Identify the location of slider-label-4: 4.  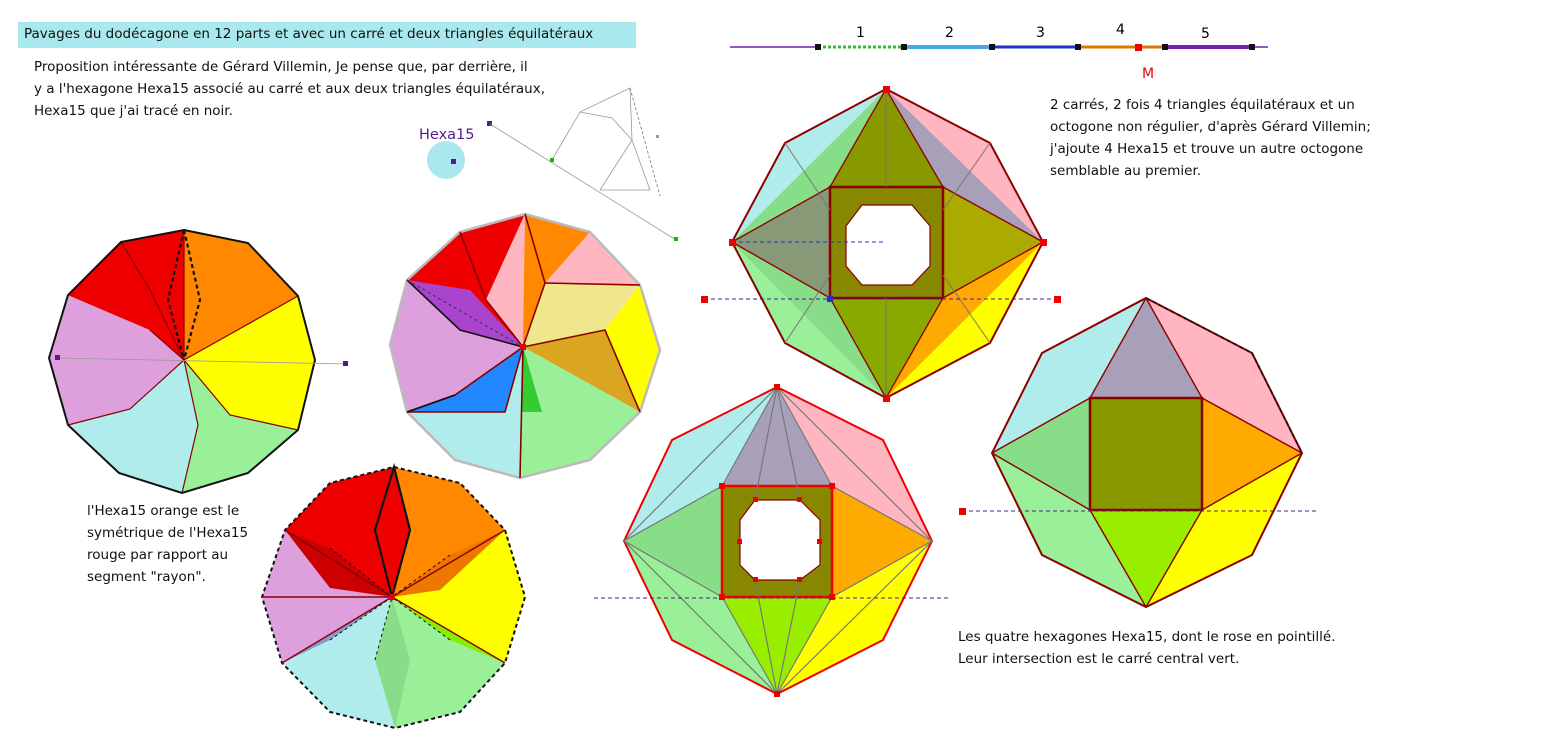
(1120, 30).